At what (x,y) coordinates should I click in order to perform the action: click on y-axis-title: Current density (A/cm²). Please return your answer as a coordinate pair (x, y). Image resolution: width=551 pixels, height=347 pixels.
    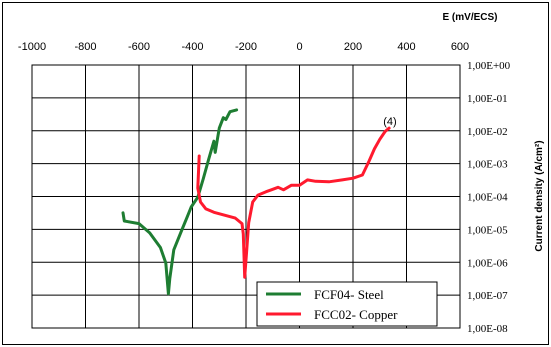
    Looking at the image, I should click on (539, 195).